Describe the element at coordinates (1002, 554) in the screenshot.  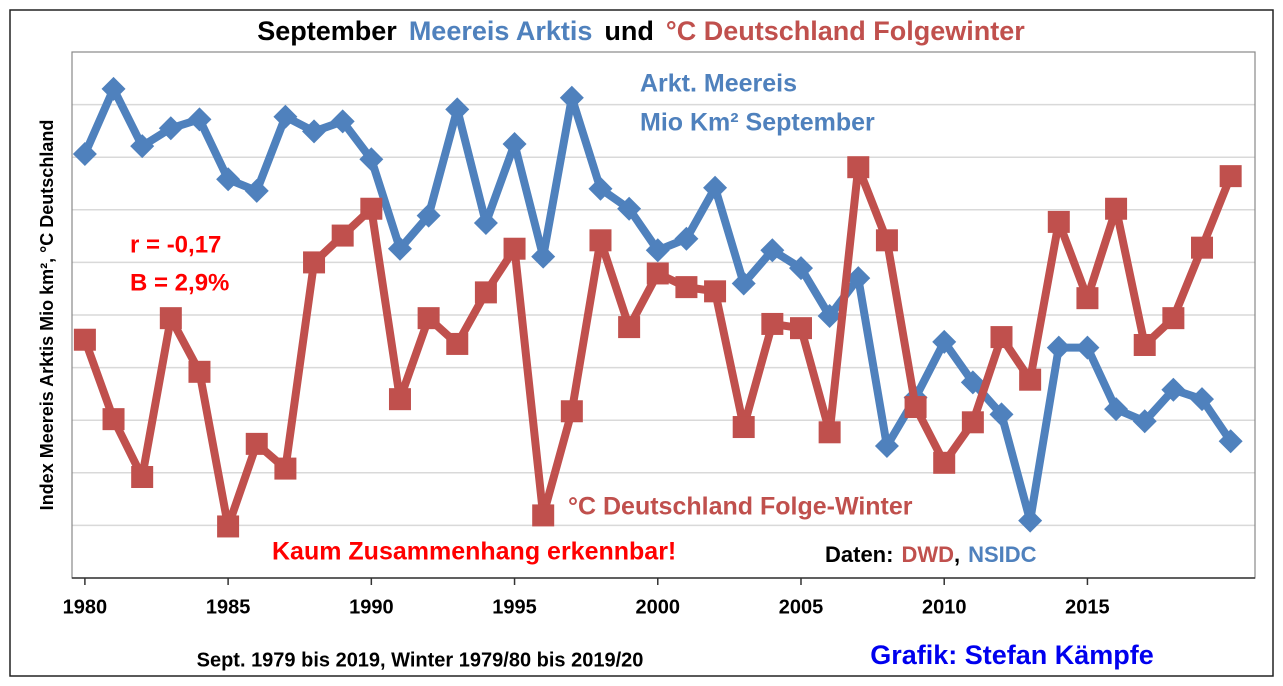
I see `source-part: NSIDC` at that location.